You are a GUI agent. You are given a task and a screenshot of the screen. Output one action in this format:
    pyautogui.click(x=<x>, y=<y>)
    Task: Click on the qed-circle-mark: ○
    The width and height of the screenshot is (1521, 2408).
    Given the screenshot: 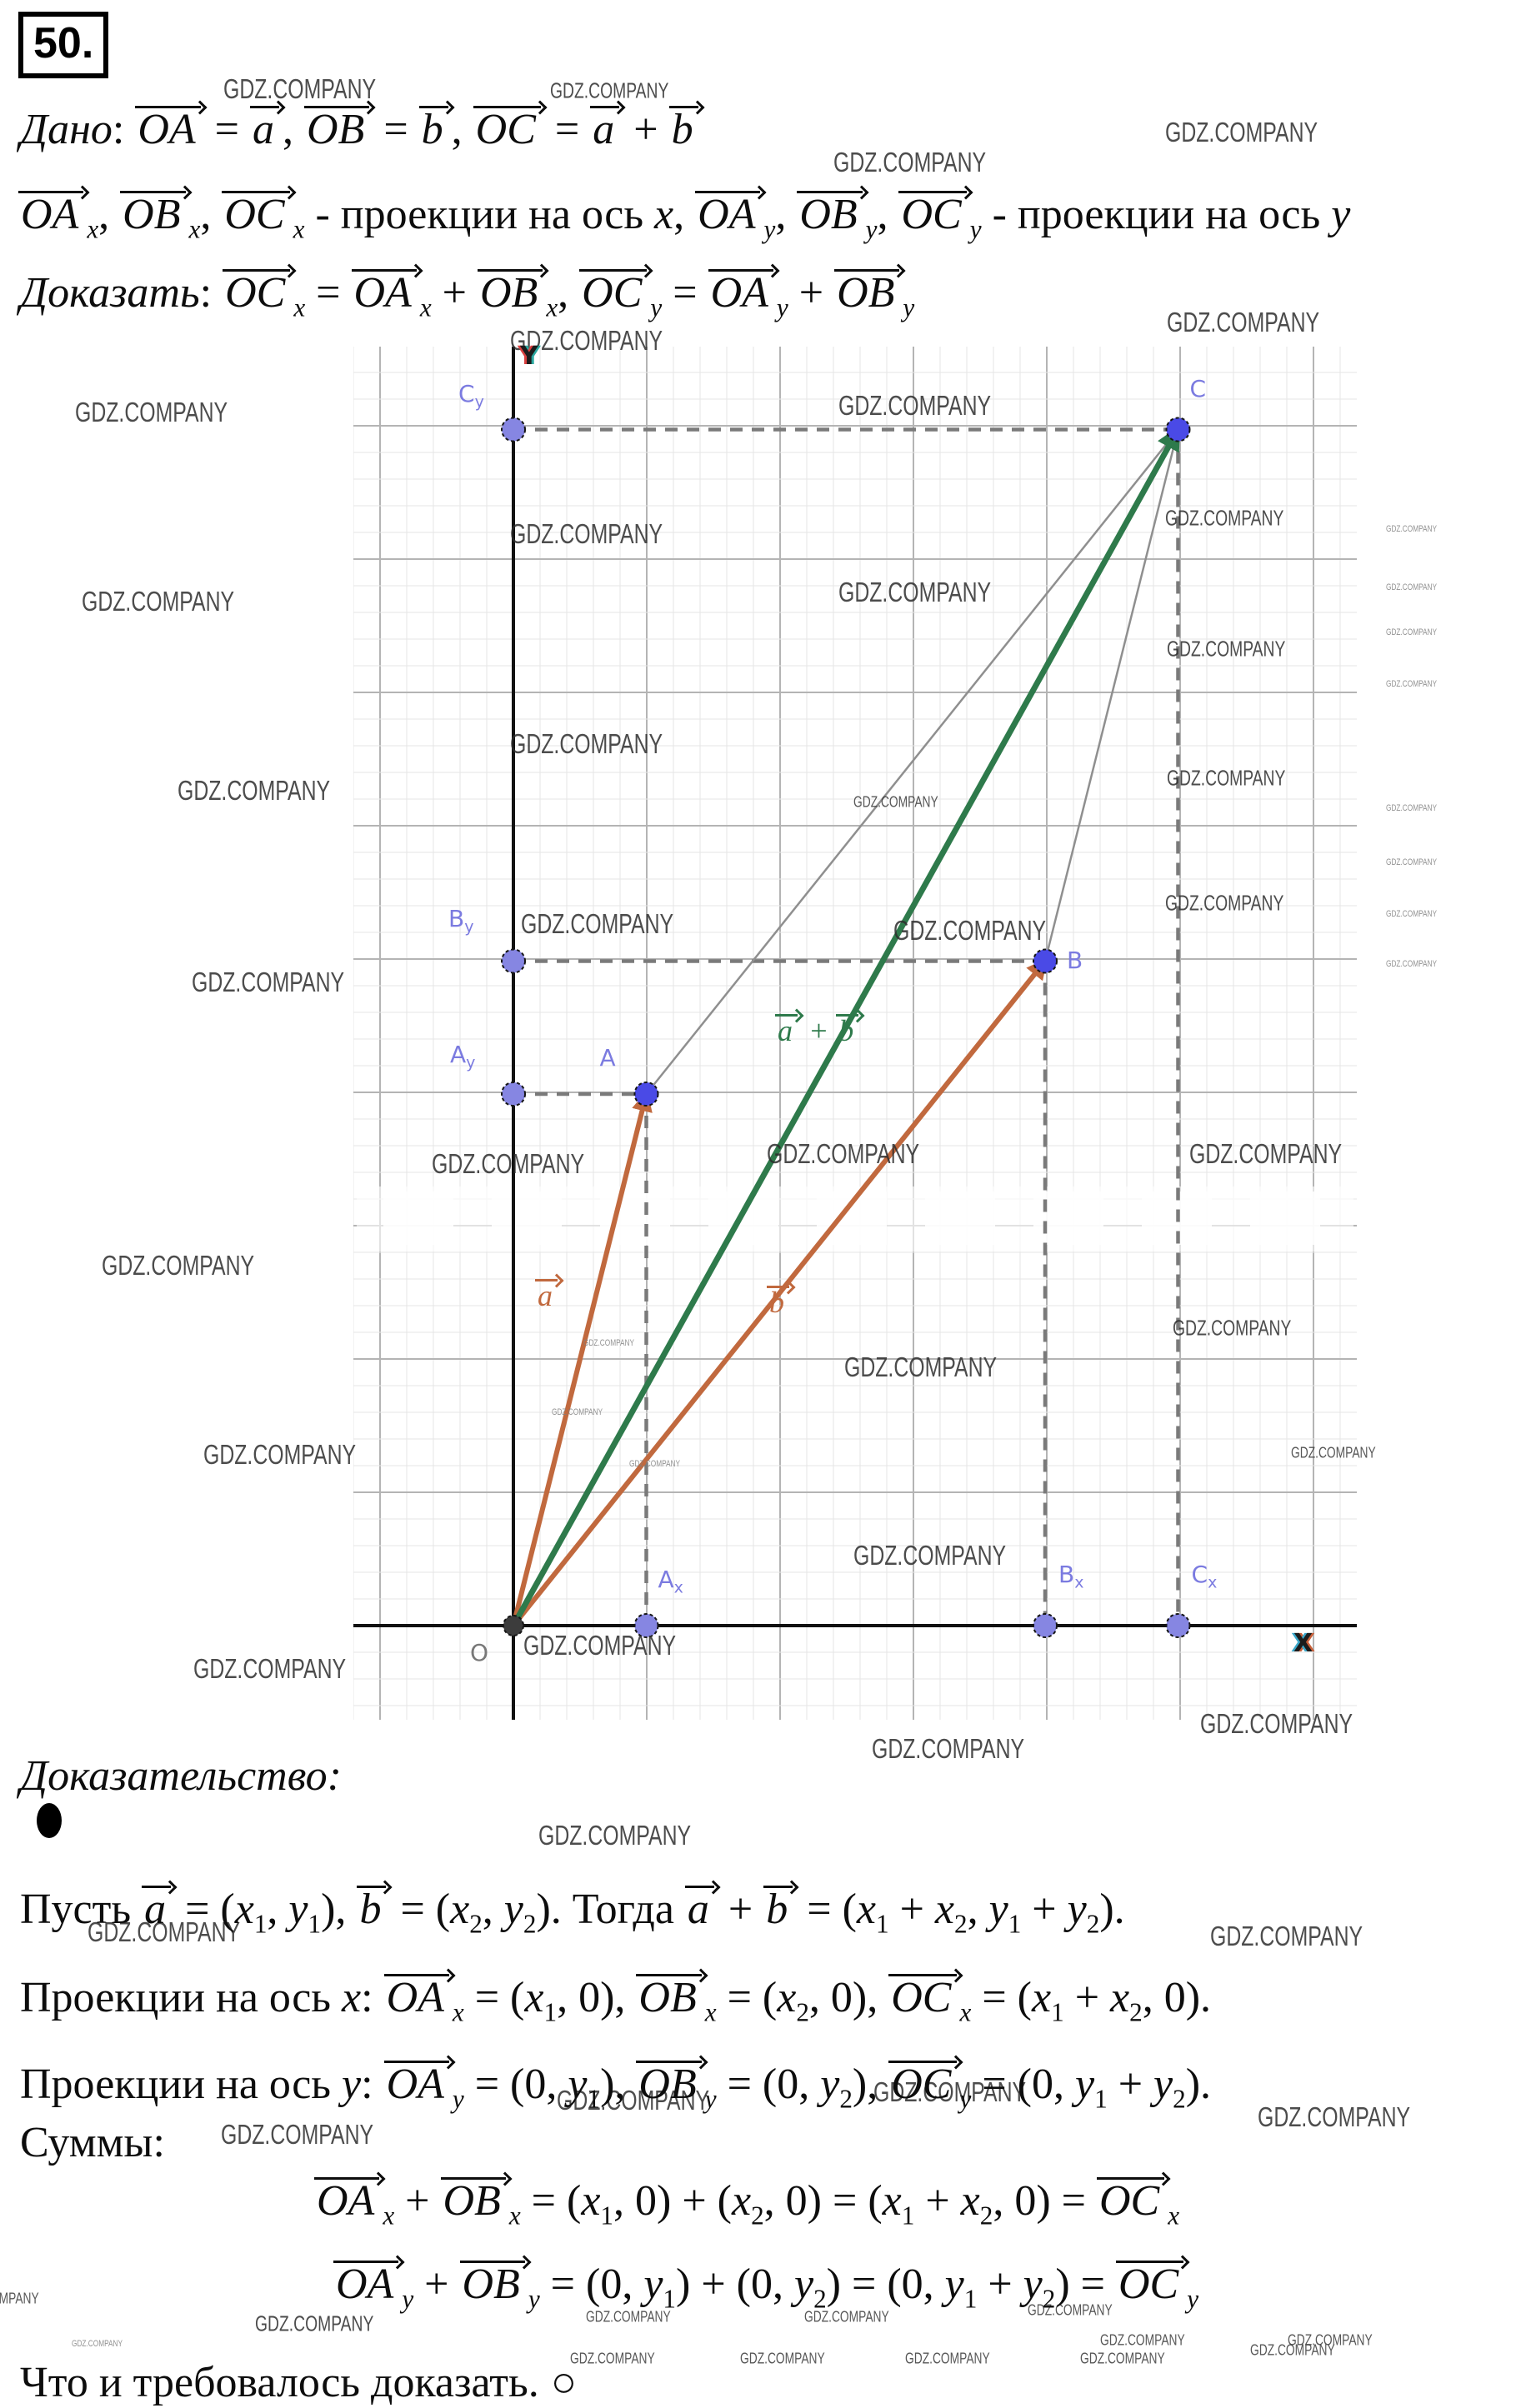 What is the action you would take?
    pyautogui.click(x=564, y=2382)
    